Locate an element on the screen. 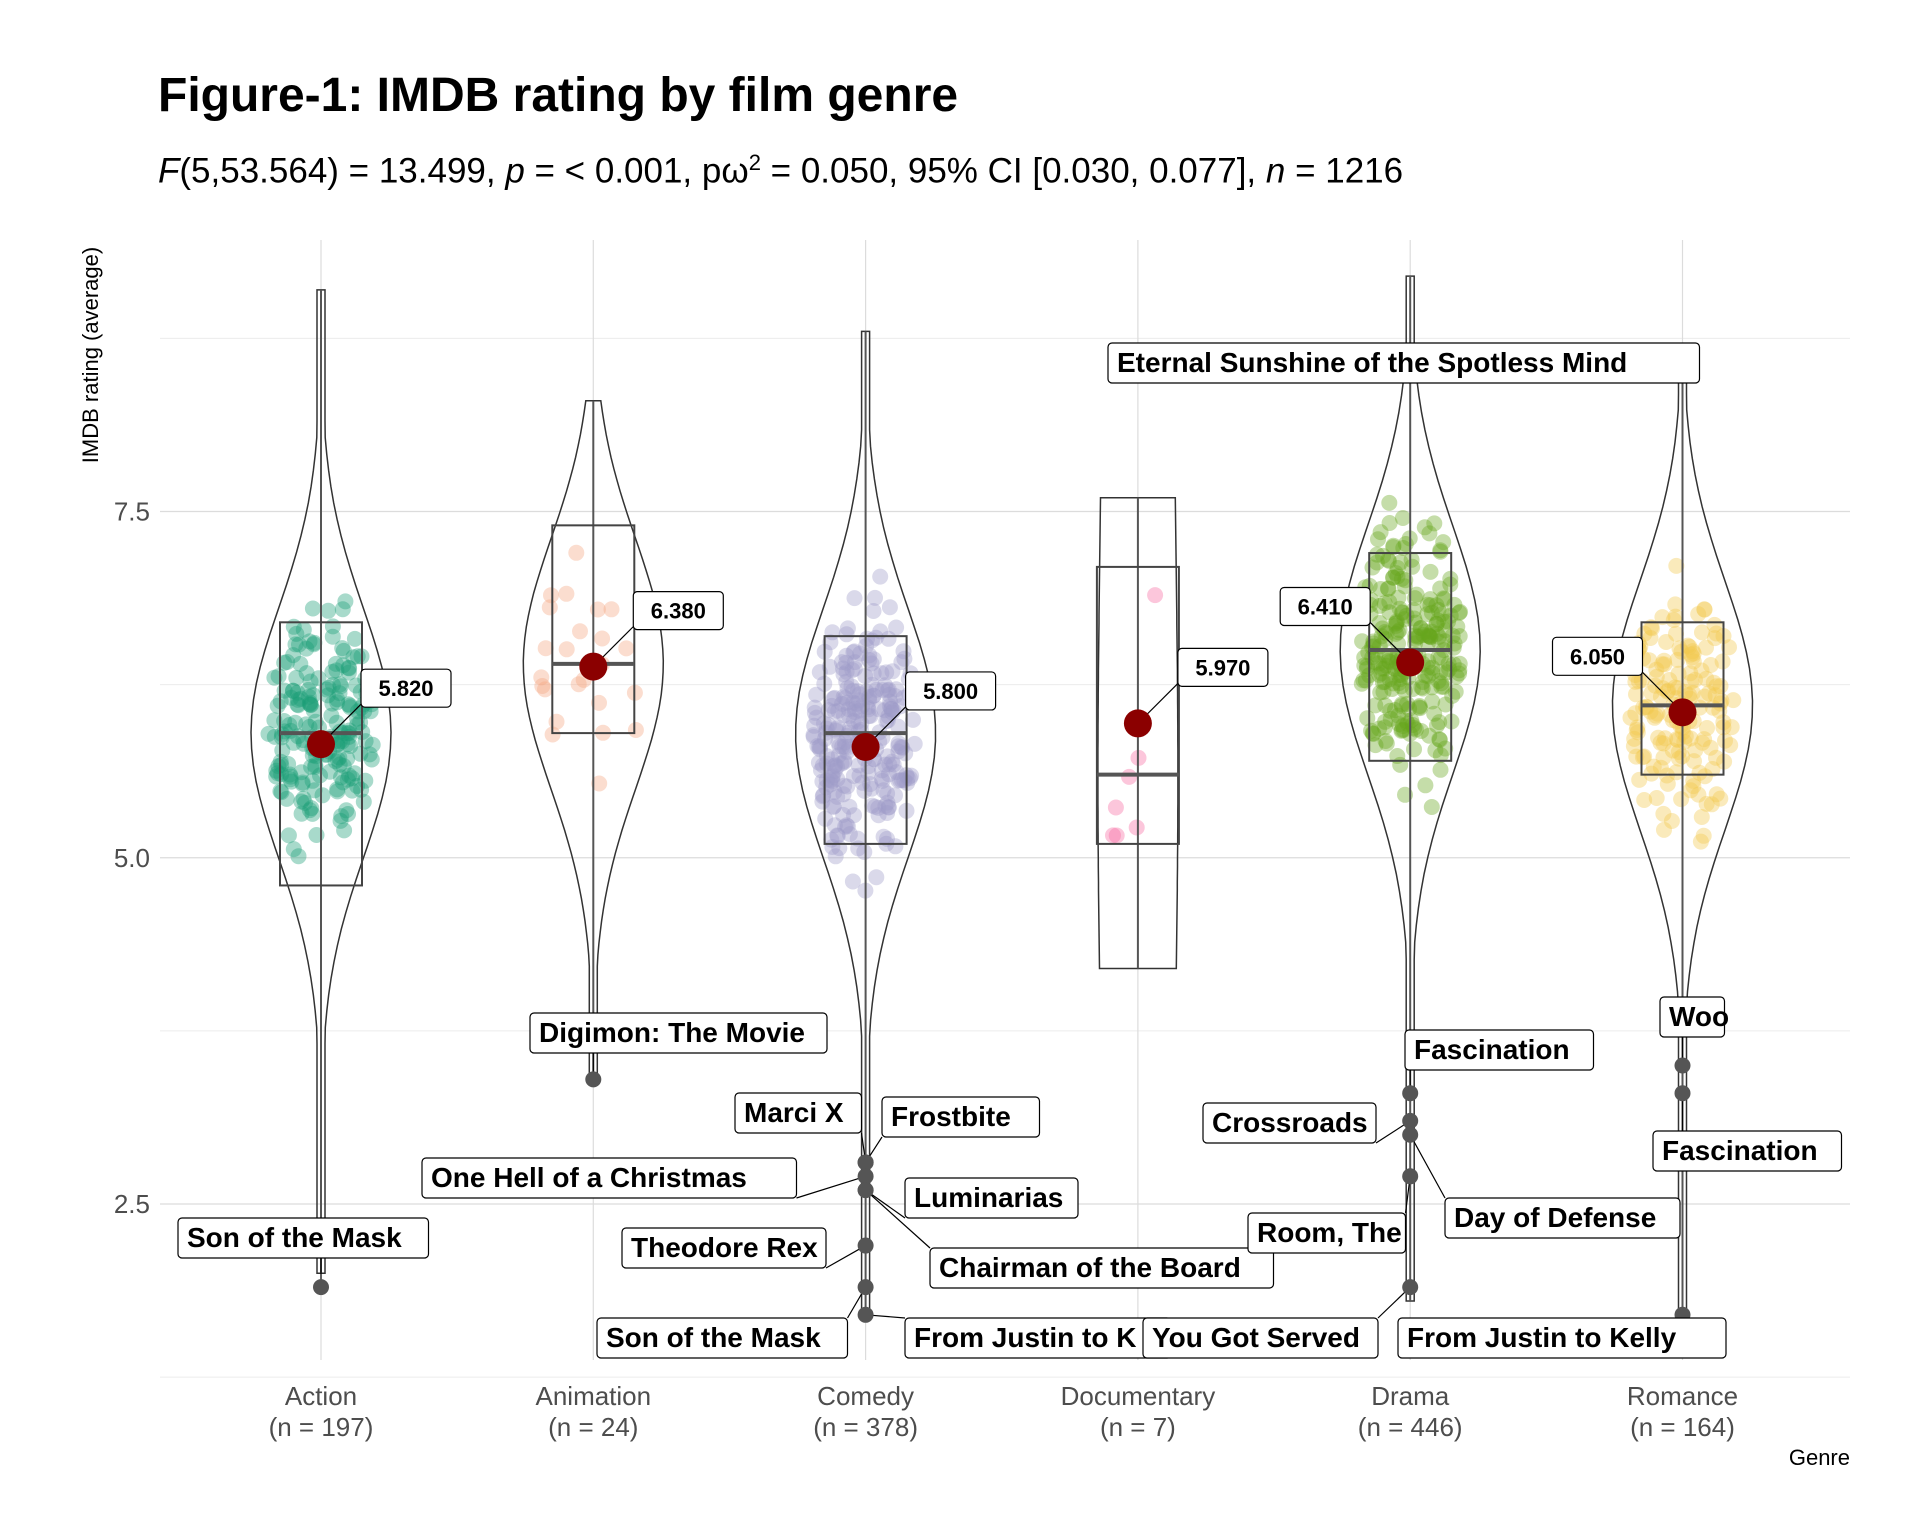 This screenshot has width=1920, height=1536. violin-animation is located at coordinates (593, 740).